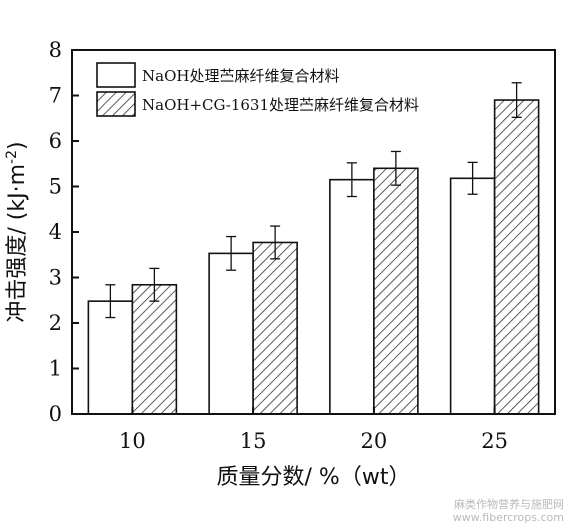  What do you see at coordinates (240, 76) in the screenshot?
I see `legend-label-naoh: NaOH处理苎麻纤维复合材料` at bounding box center [240, 76].